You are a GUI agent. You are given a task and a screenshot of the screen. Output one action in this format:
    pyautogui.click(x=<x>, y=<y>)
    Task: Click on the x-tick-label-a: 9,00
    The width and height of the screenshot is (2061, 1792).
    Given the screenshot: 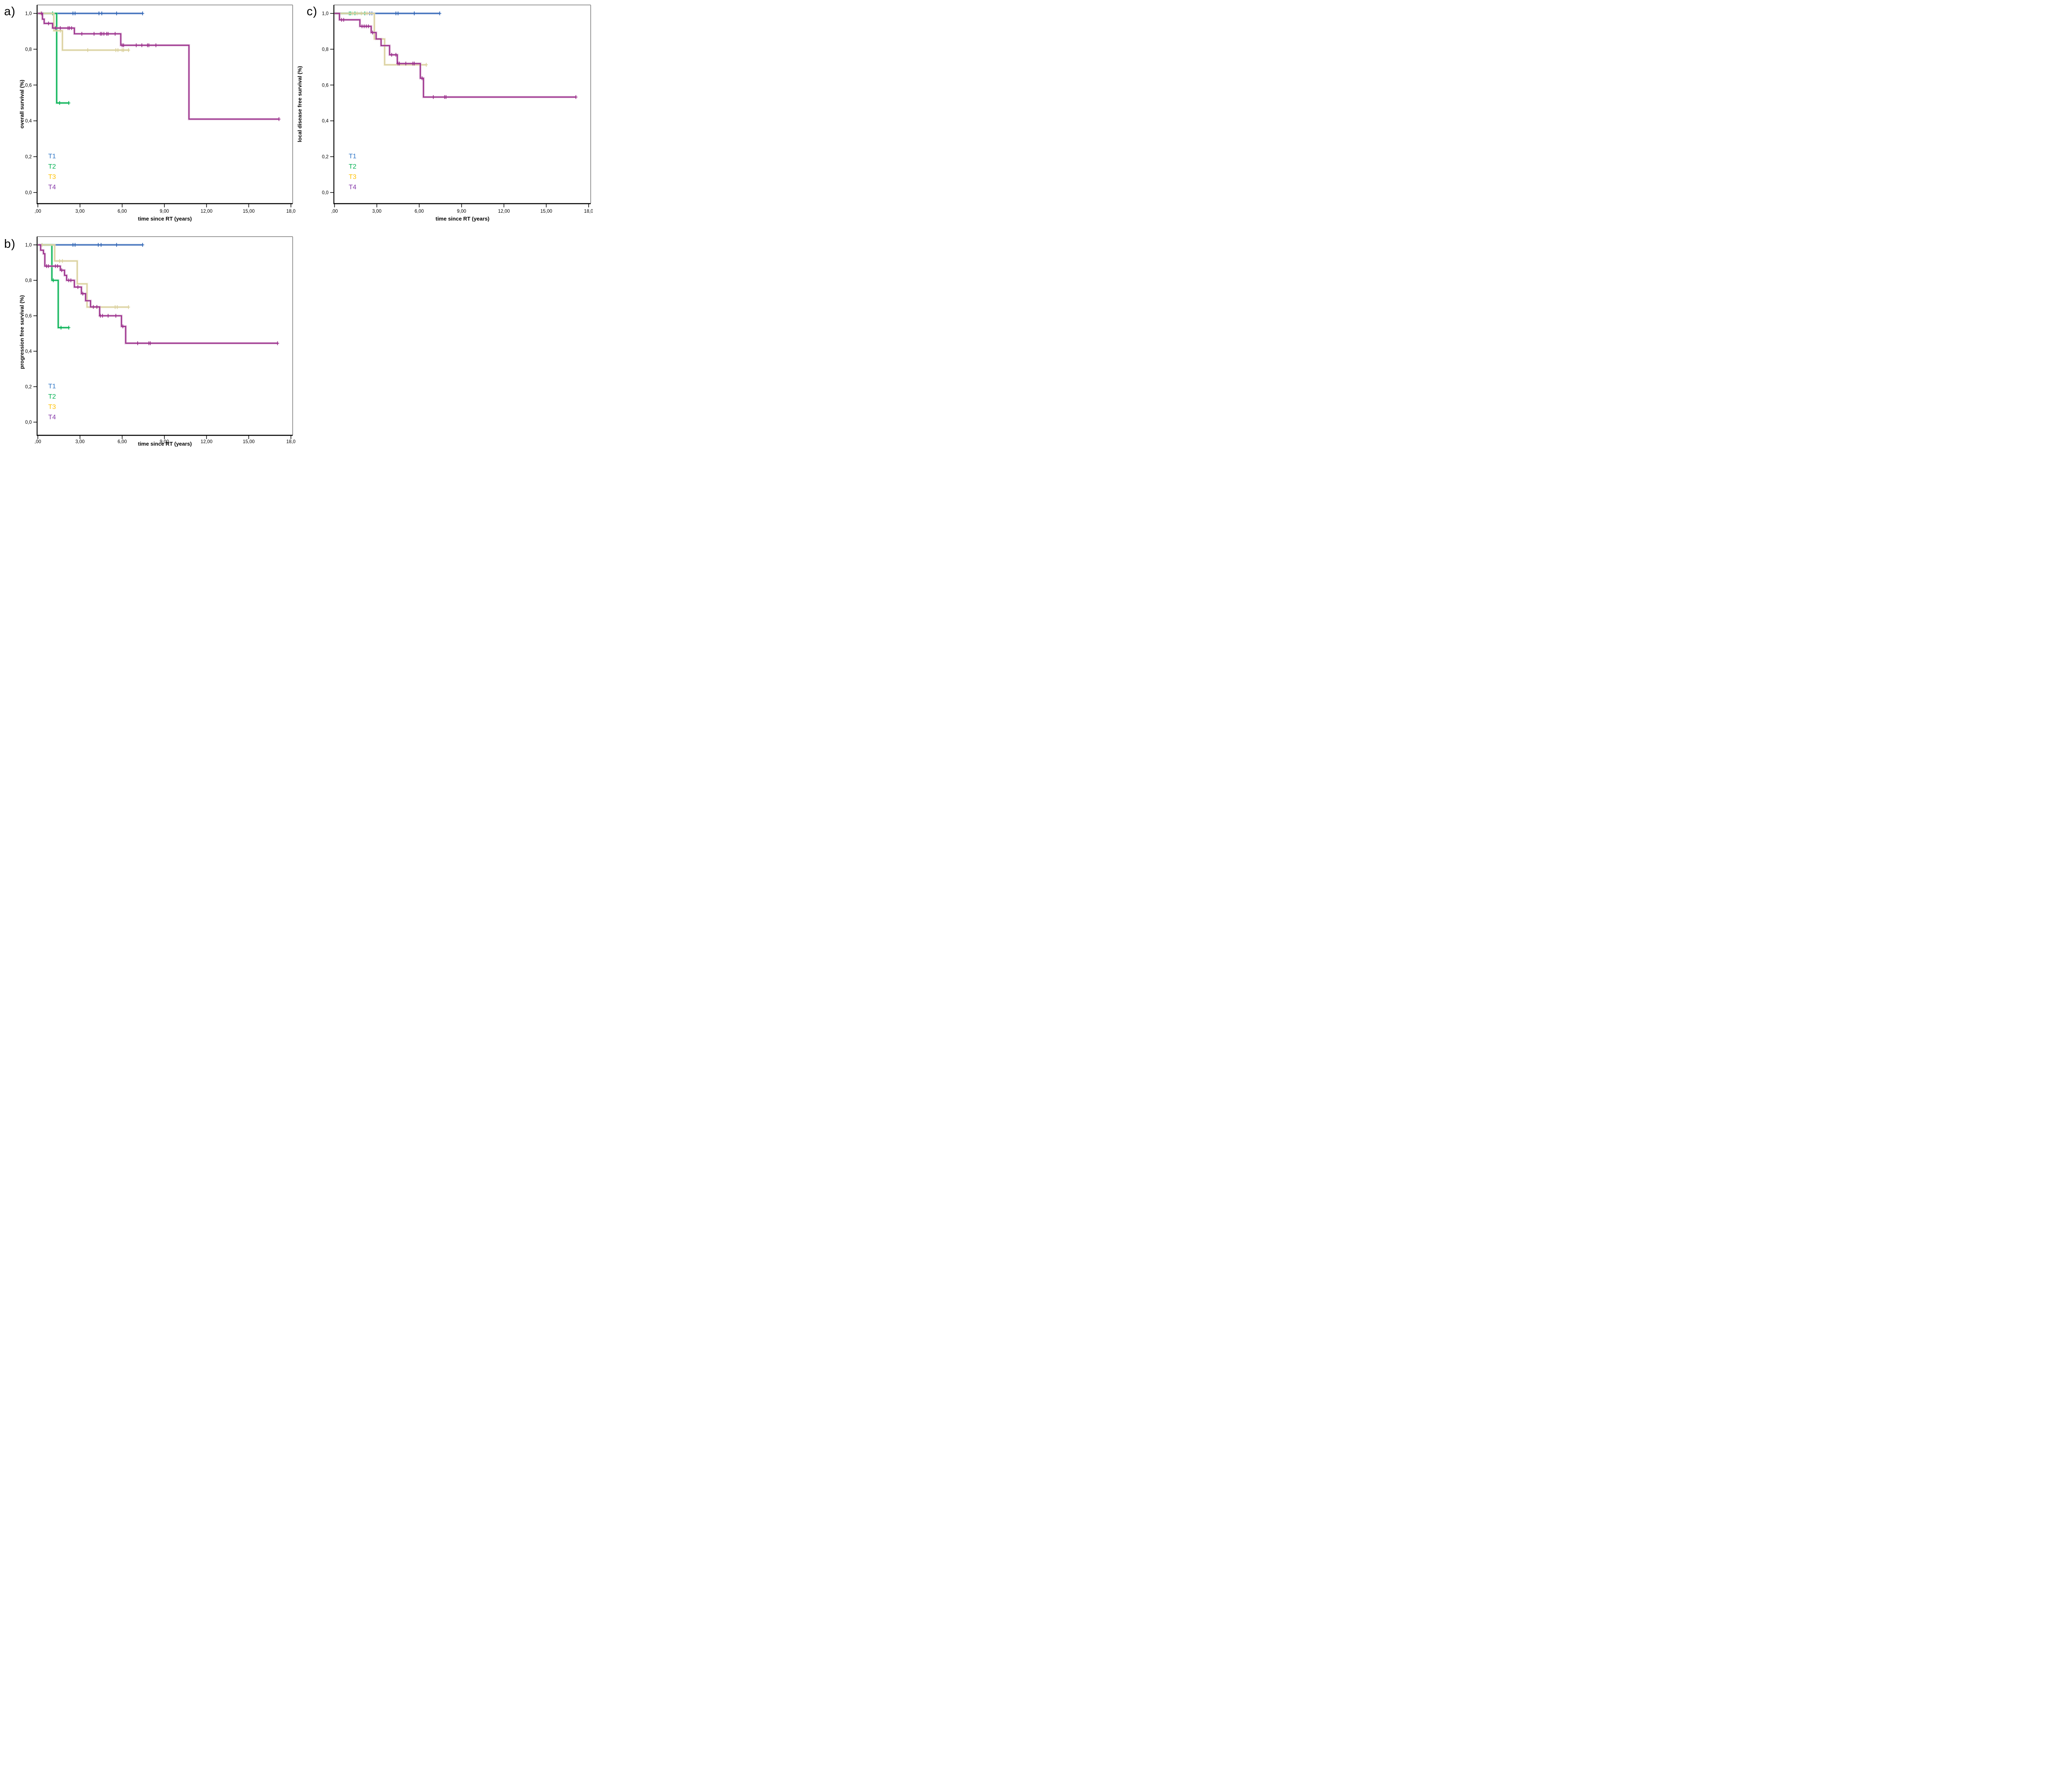 What is the action you would take?
    pyautogui.click(x=164, y=211)
    